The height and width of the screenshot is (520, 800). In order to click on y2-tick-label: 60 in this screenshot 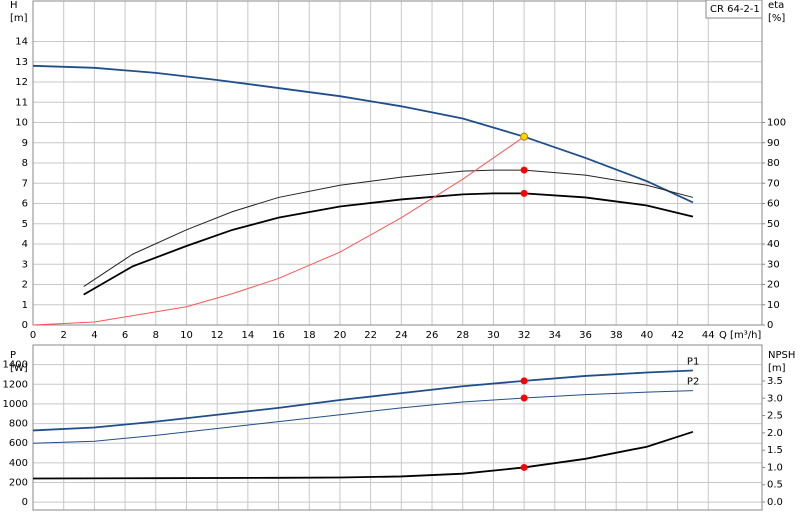, I will do `click(773, 204)`.